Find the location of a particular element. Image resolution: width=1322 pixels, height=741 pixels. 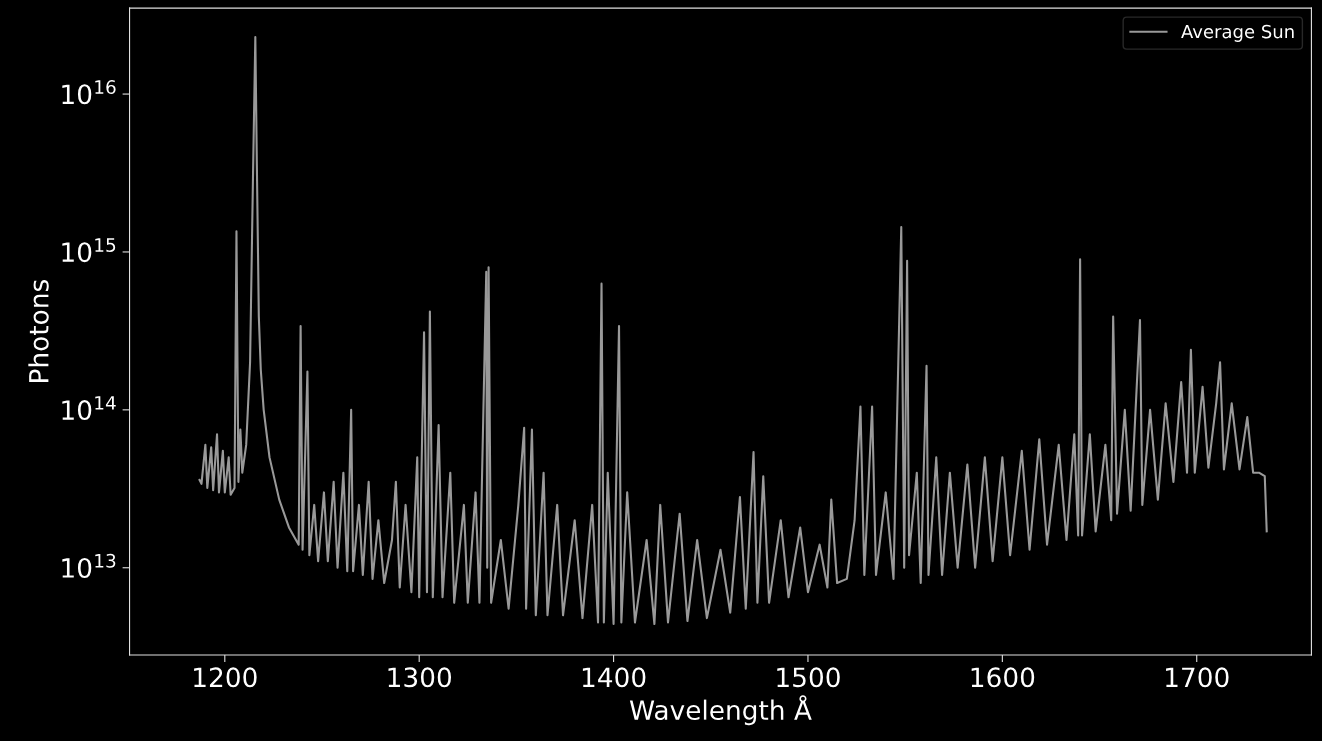

legend-label: Average Sun is located at coordinates (1237, 33).